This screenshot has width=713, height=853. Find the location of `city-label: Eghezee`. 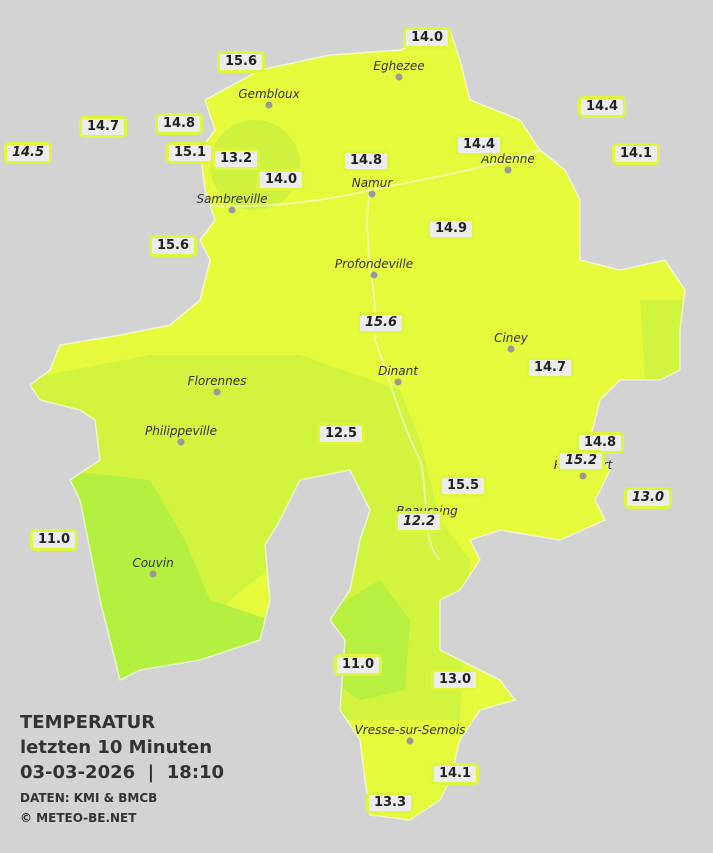

city-label: Eghezee is located at coordinates (399, 66).